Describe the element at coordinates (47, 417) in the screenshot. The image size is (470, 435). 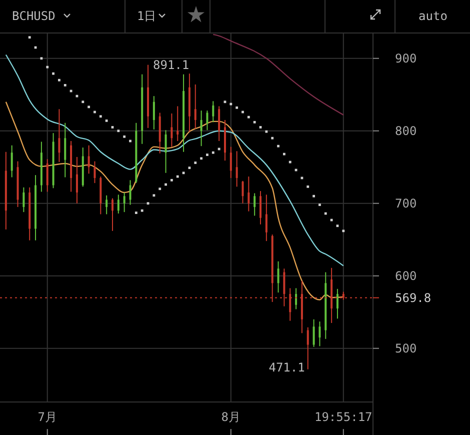
I see `x-tick-label: 7月` at that location.